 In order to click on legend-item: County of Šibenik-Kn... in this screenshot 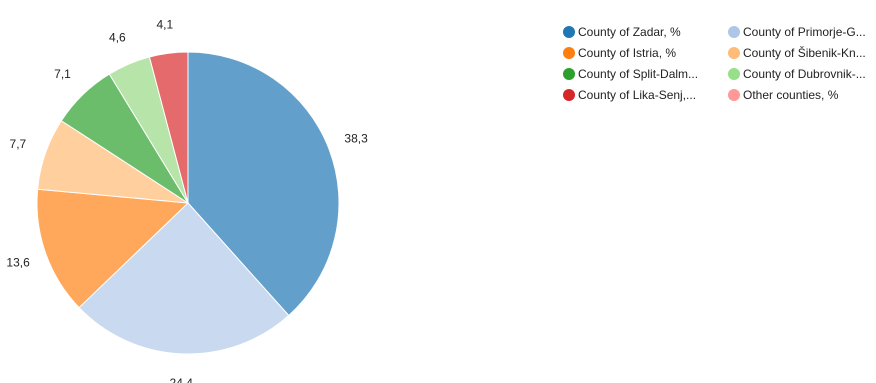, I will do `click(798, 53)`.